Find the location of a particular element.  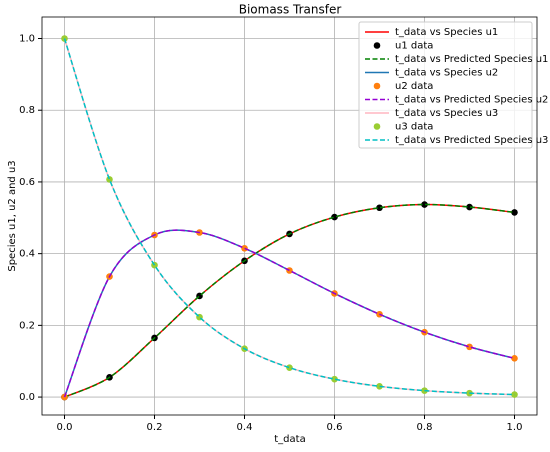

x-tick-label: 0.0 is located at coordinates (65, 427).